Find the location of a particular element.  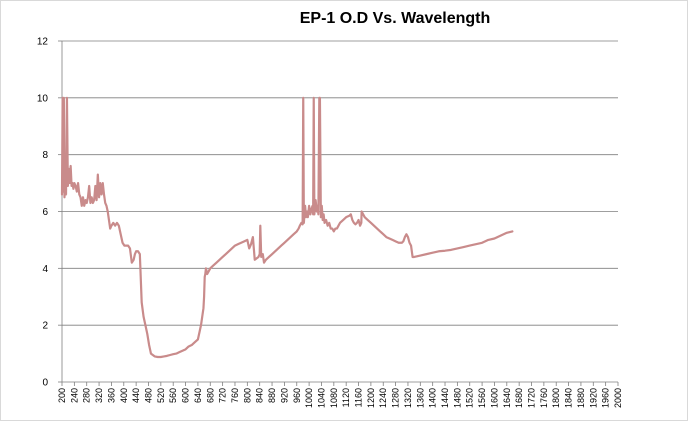

x-tick-label: 600 is located at coordinates (186, 395).